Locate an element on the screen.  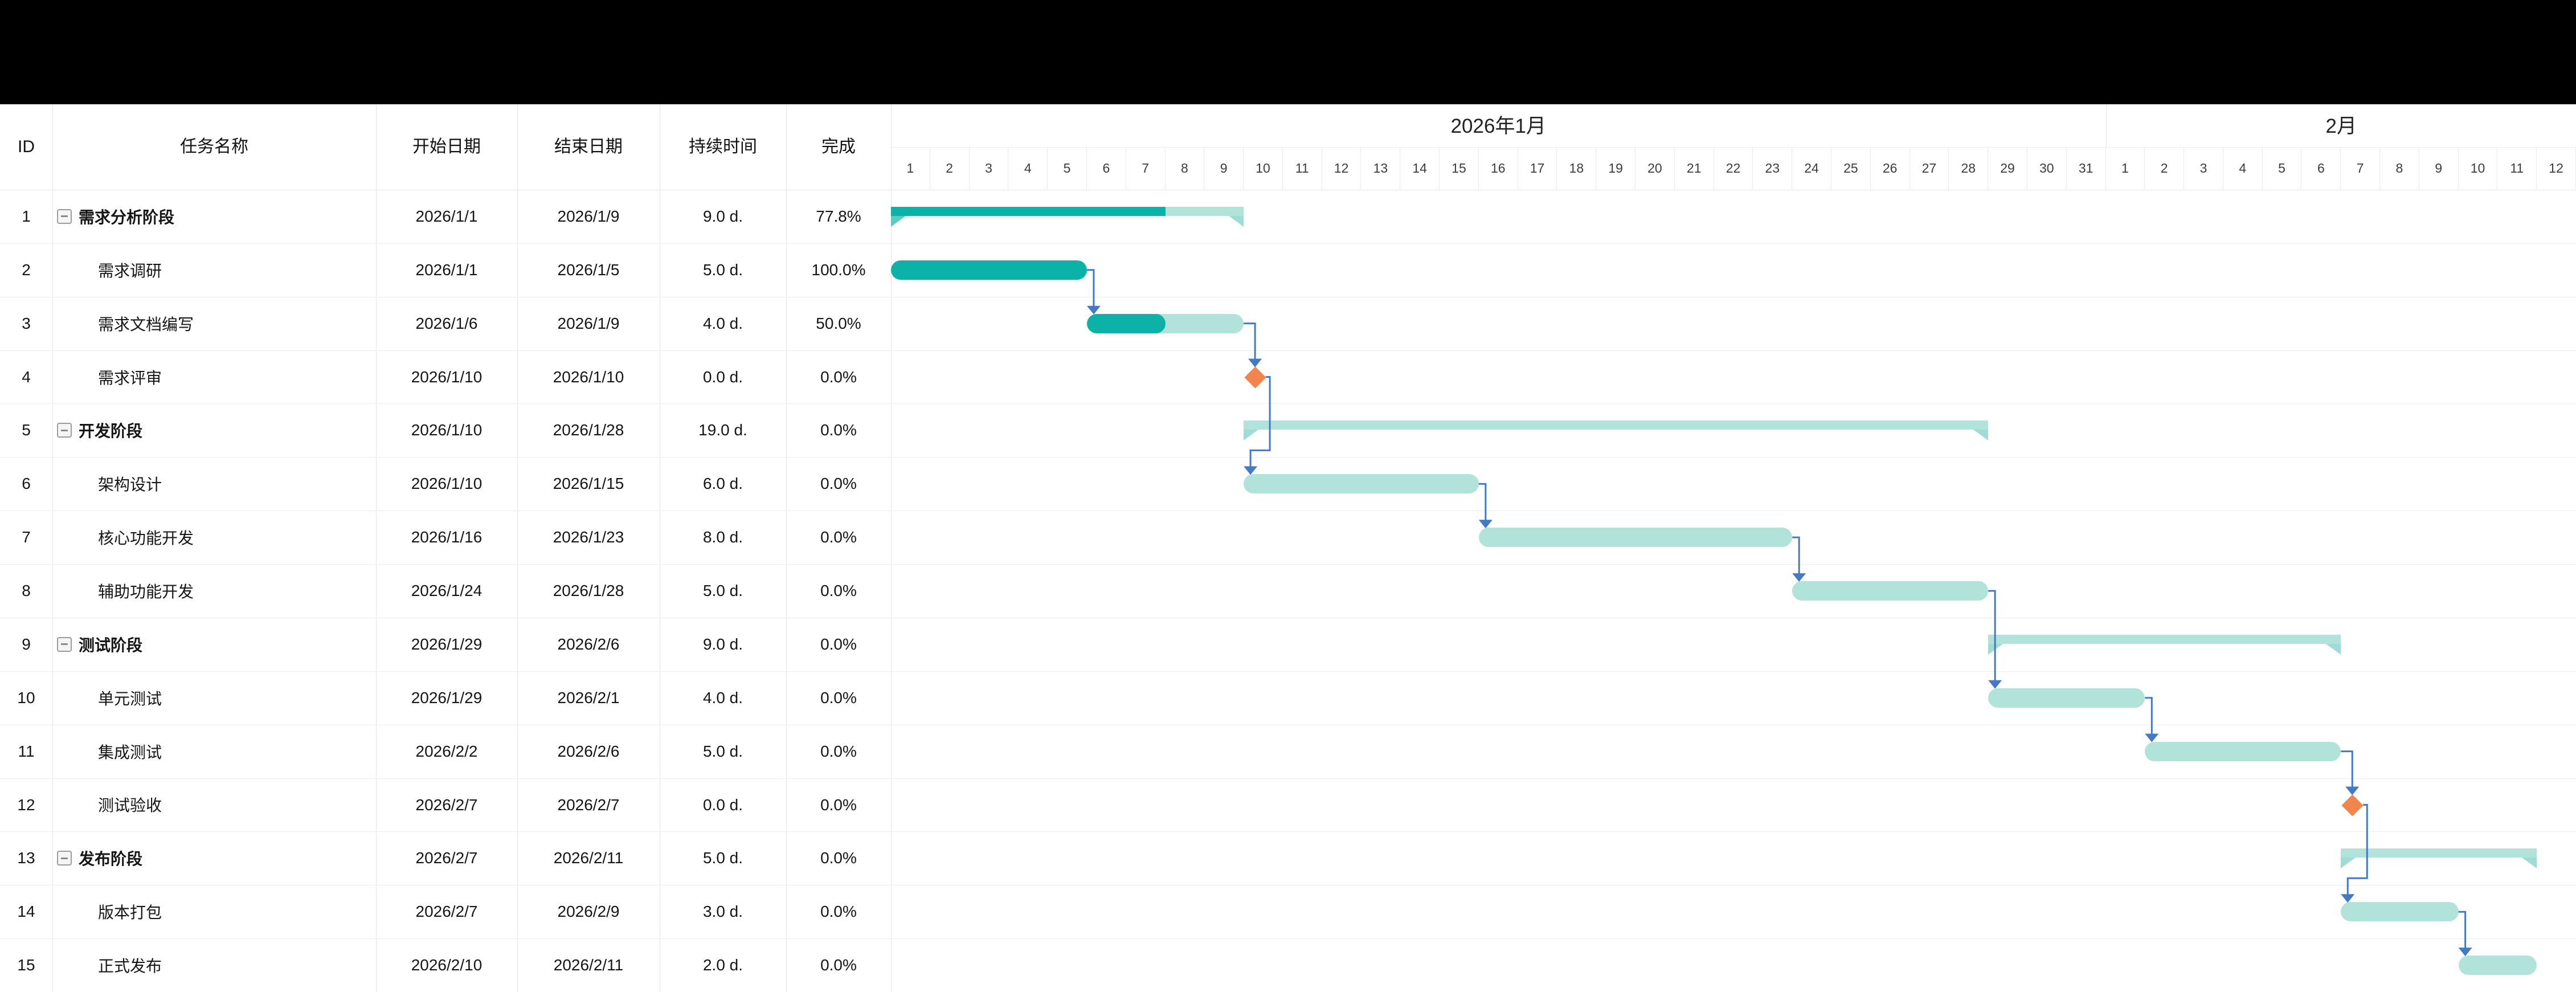
task-name-label: 开发阶段 is located at coordinates (111, 431).